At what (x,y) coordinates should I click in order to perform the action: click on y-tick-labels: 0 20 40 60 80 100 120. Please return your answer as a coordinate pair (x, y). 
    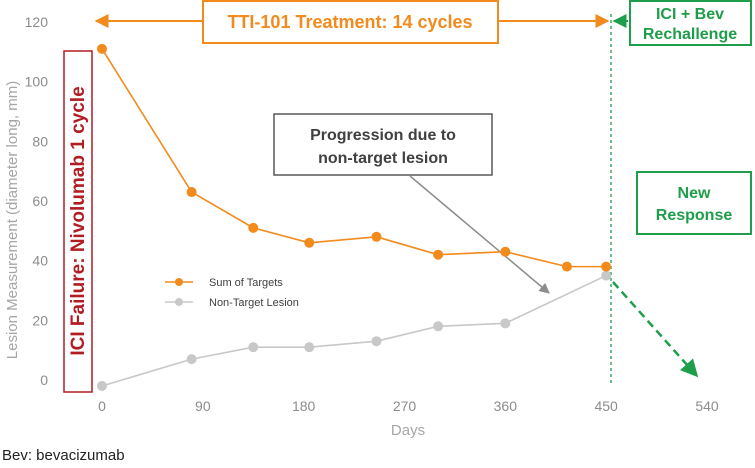
    Looking at the image, I should click on (37, 201).